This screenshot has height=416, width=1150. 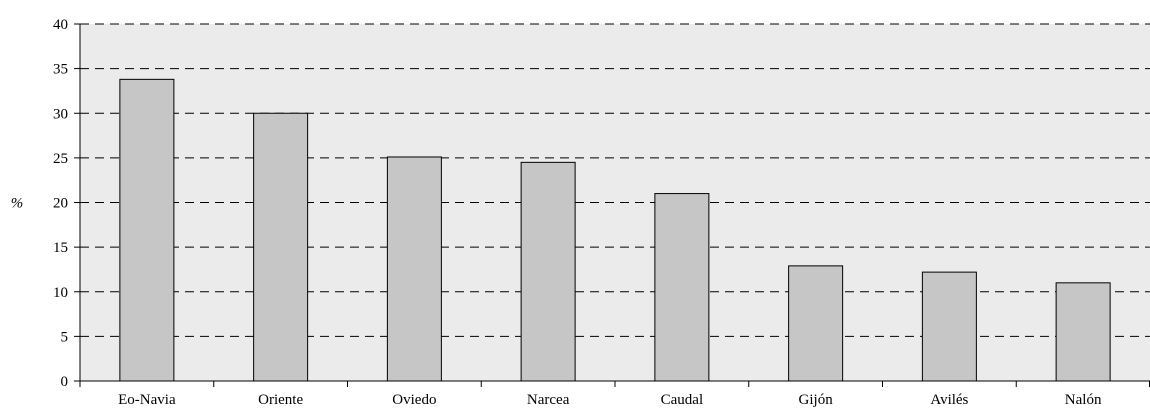 I want to click on y-tick-label: 10, so click(x=60, y=293).